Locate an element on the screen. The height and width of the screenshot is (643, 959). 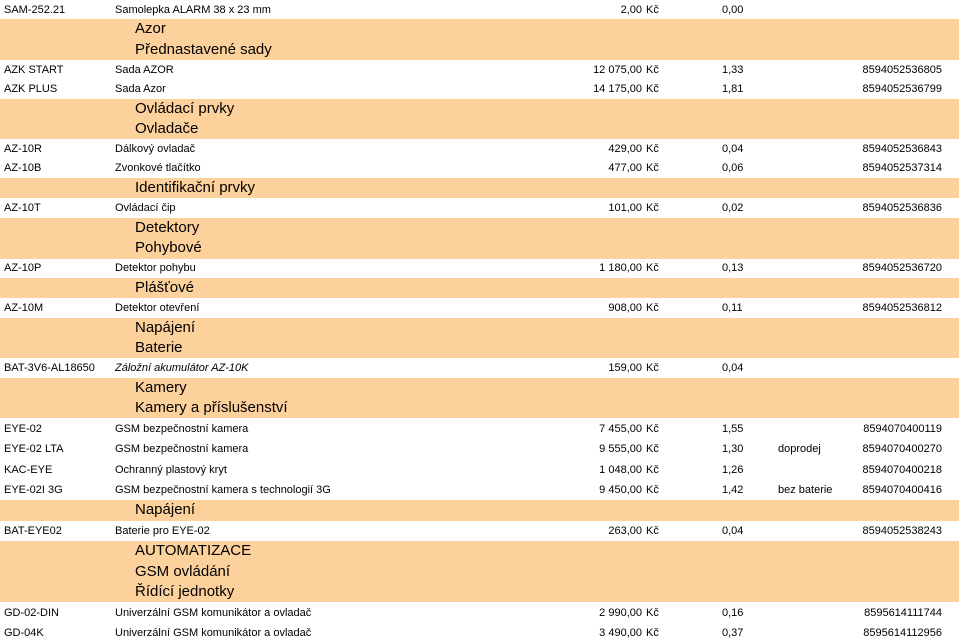
category-header: GSM ovládání is located at coordinates (479, 572).